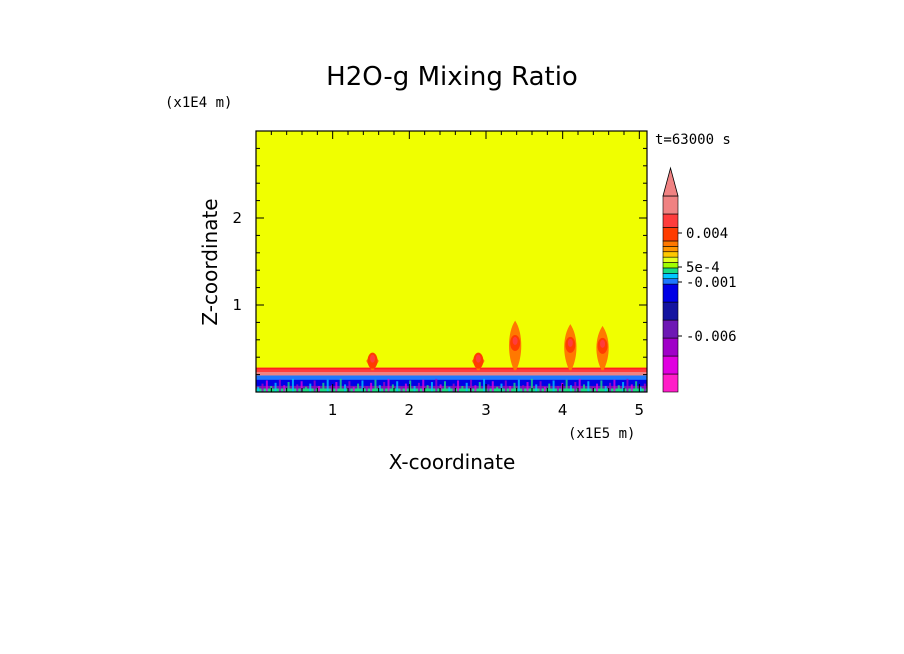 The width and height of the screenshot is (904, 654). I want to click on colorbar-label: -0.001, so click(711, 283).